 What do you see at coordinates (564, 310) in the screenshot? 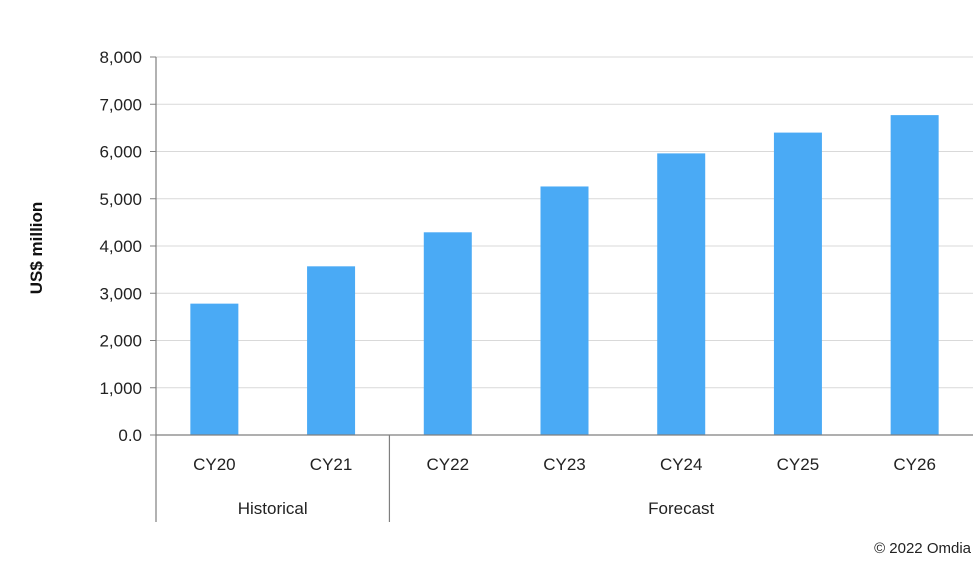
I see `bar-cy23` at bounding box center [564, 310].